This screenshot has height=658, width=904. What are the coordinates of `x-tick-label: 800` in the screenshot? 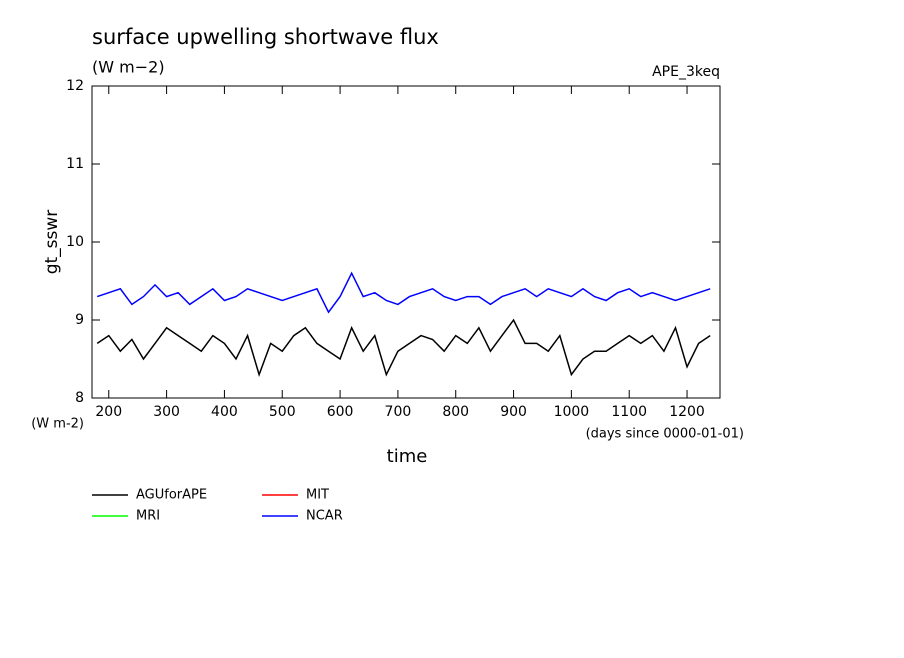 It's located at (455, 412).